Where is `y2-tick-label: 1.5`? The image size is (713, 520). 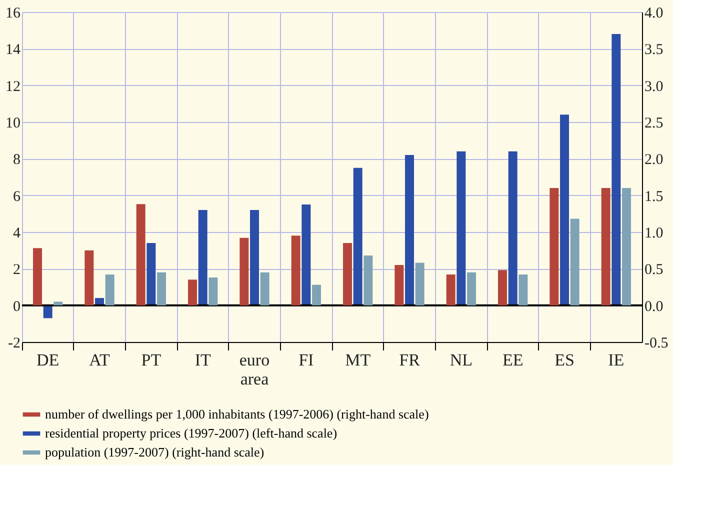 y2-tick-label: 1.5 is located at coordinates (654, 196).